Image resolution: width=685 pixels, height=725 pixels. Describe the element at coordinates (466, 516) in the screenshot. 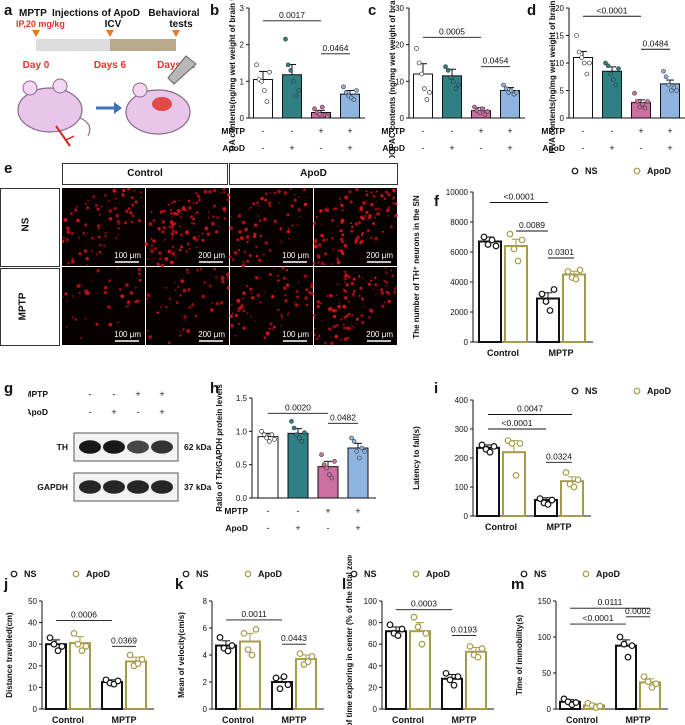

I see `y-tick-label: 0` at that location.